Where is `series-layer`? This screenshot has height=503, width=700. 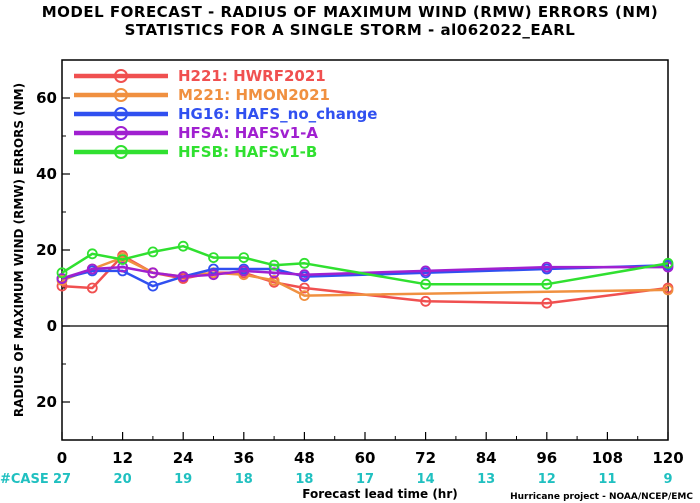 series-layer is located at coordinates (365, 274).